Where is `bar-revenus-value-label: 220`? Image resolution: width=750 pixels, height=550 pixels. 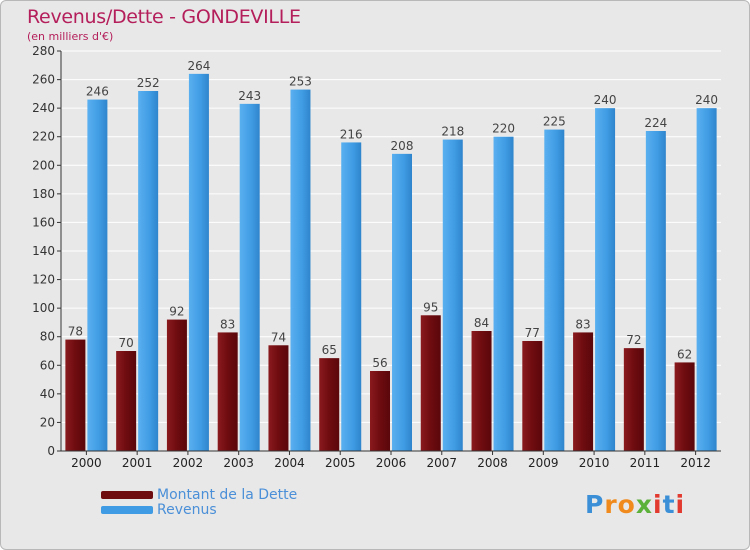 bar-revenus-value-label: 220 is located at coordinates (503, 129).